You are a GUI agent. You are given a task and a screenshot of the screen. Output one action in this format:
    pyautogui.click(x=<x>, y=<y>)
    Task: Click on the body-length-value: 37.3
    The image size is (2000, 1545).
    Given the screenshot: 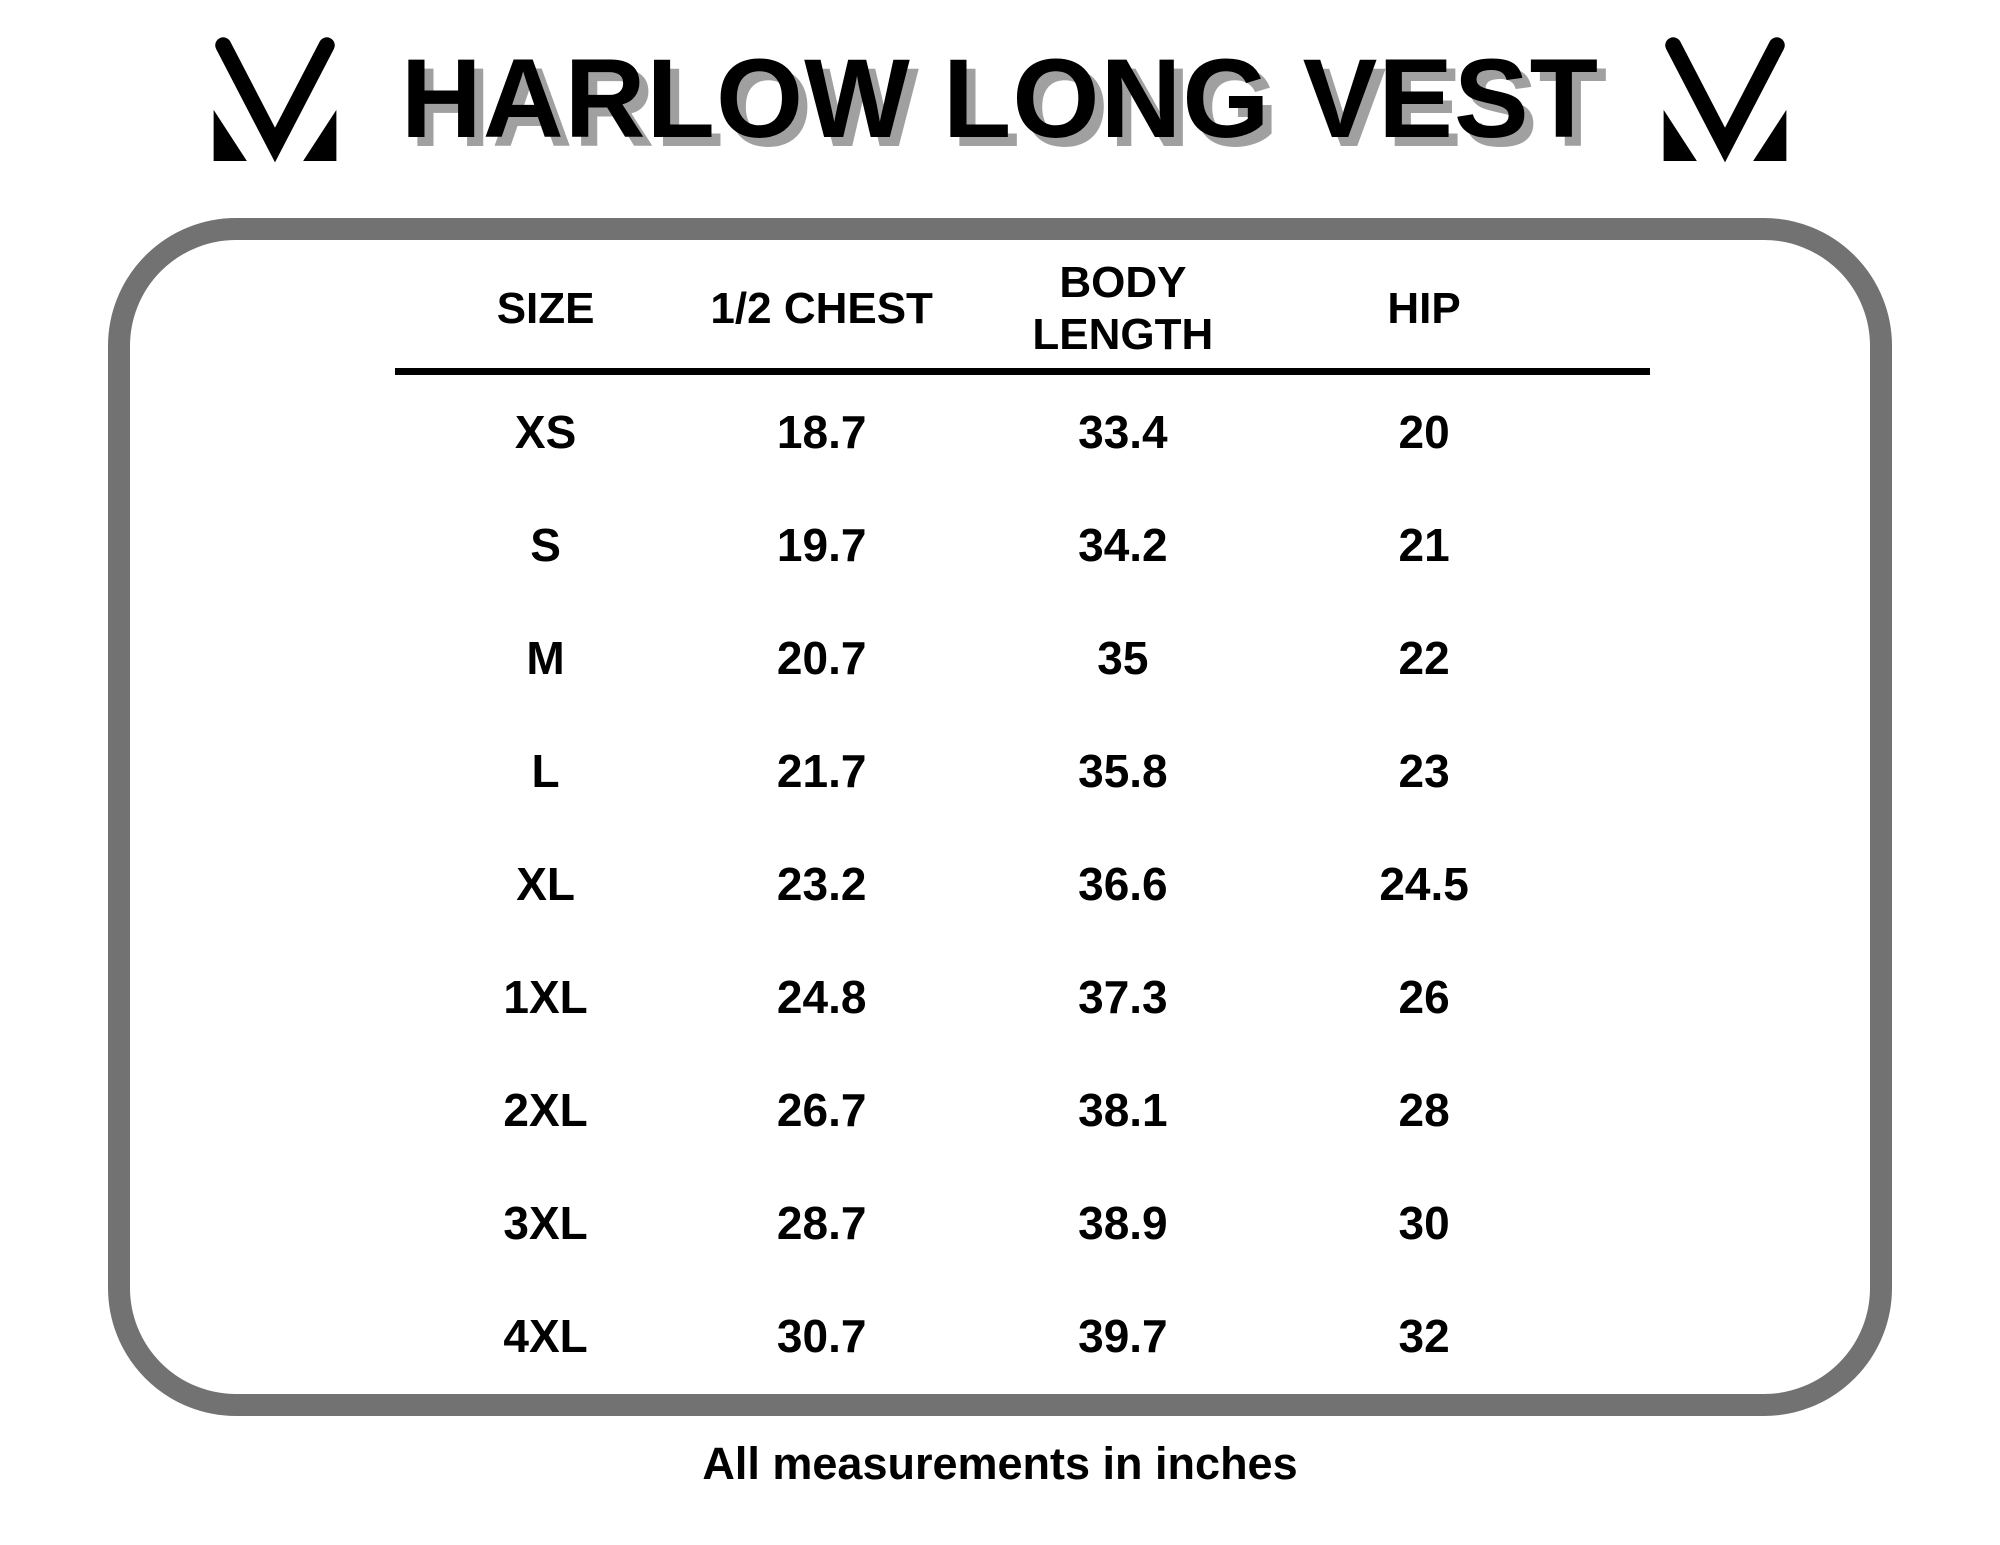 What is the action you would take?
    pyautogui.click(x=1123, y=996)
    